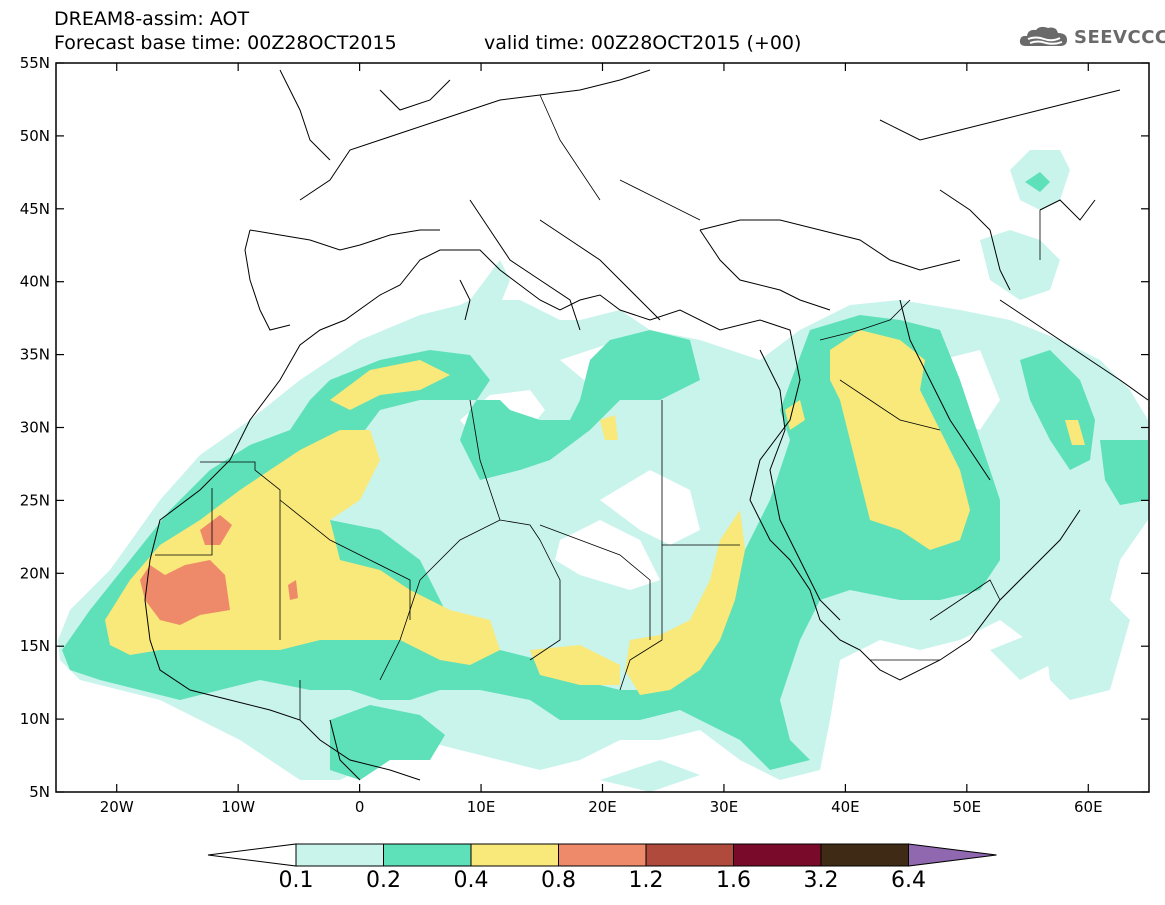 The image size is (1165, 905). Describe the element at coordinates (602, 807) in the screenshot. I see `lon-tick-label: 20E` at that location.